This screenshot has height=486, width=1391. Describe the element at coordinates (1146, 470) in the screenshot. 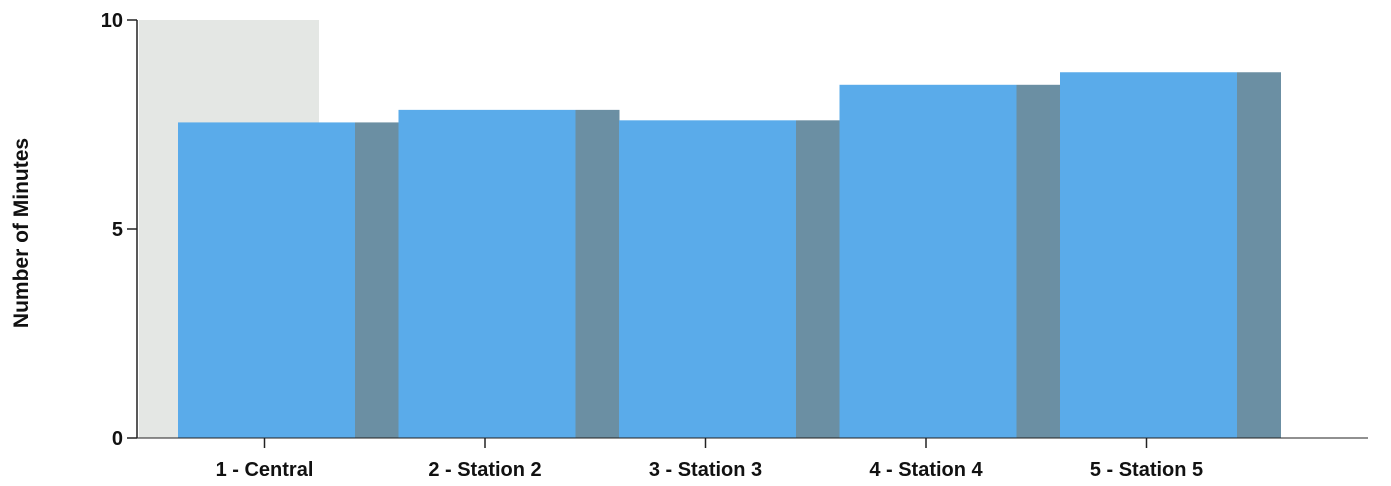

I see `x-tick-label: 5 - Station 5` at that location.